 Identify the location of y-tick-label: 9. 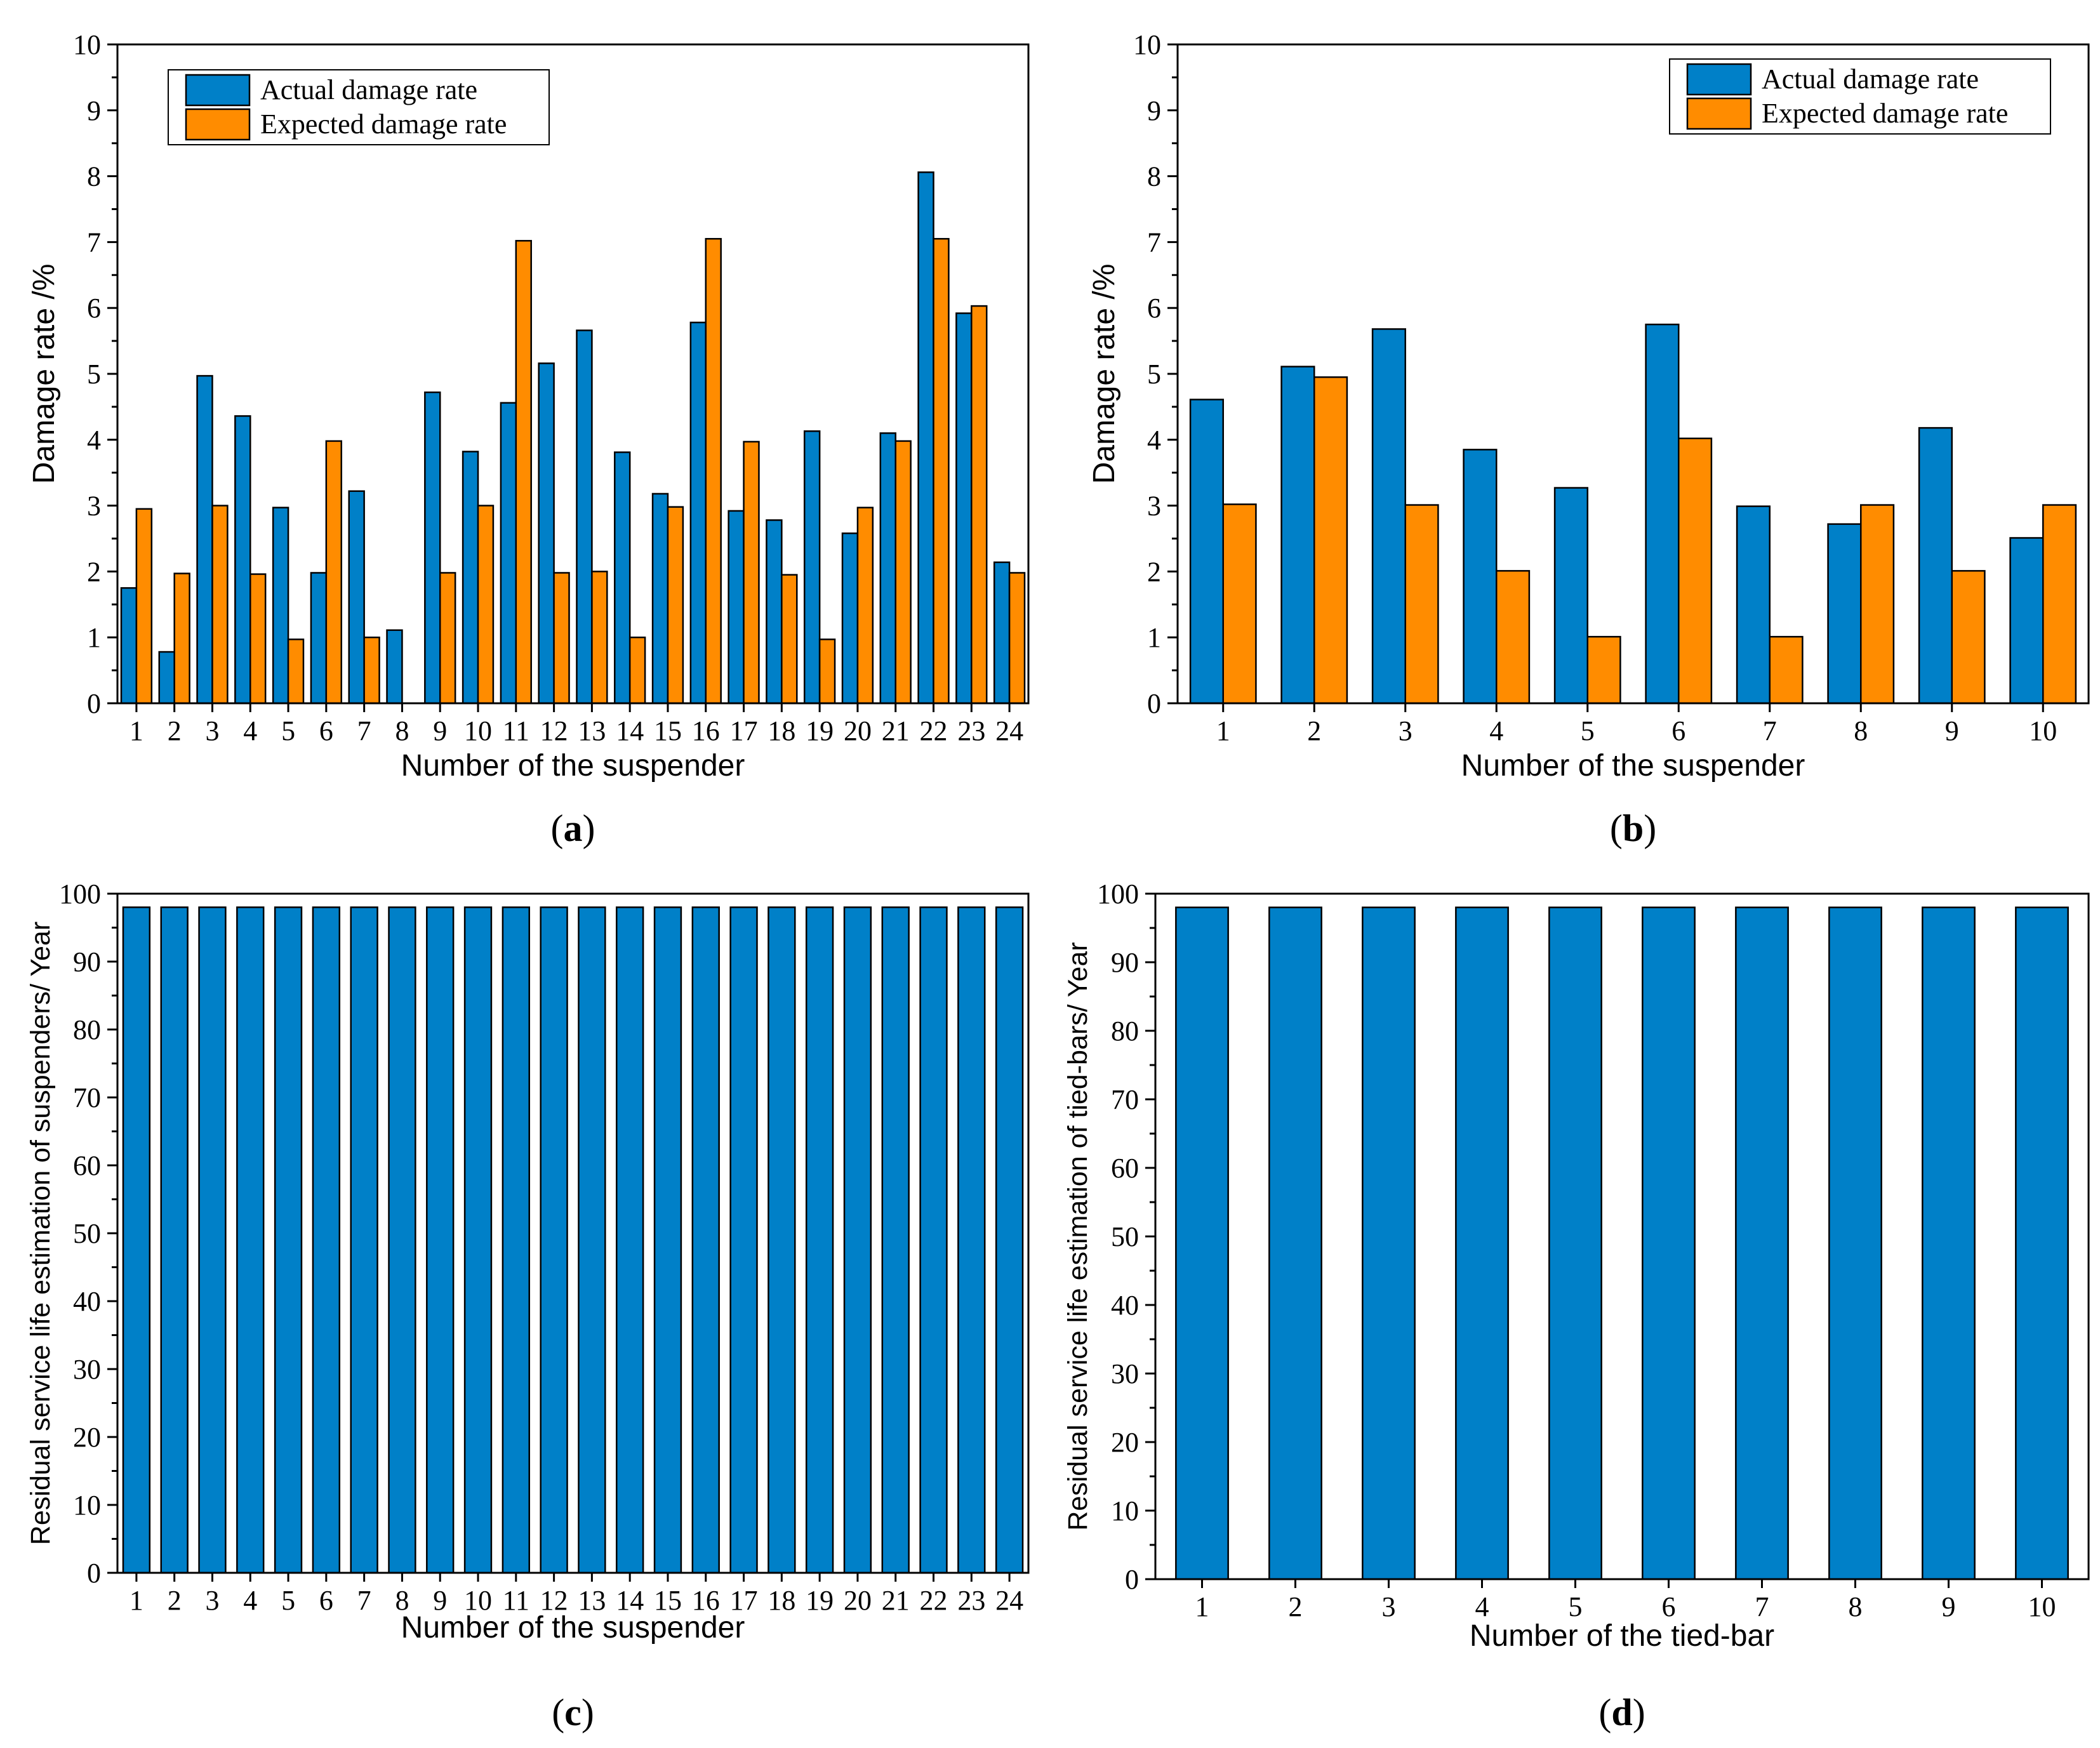
(1154, 111).